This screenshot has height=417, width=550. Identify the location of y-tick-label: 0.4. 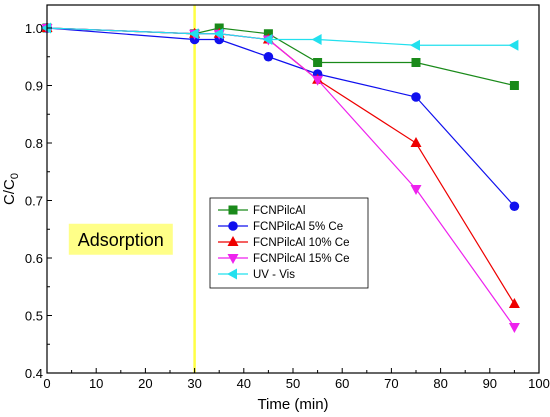
(34, 373).